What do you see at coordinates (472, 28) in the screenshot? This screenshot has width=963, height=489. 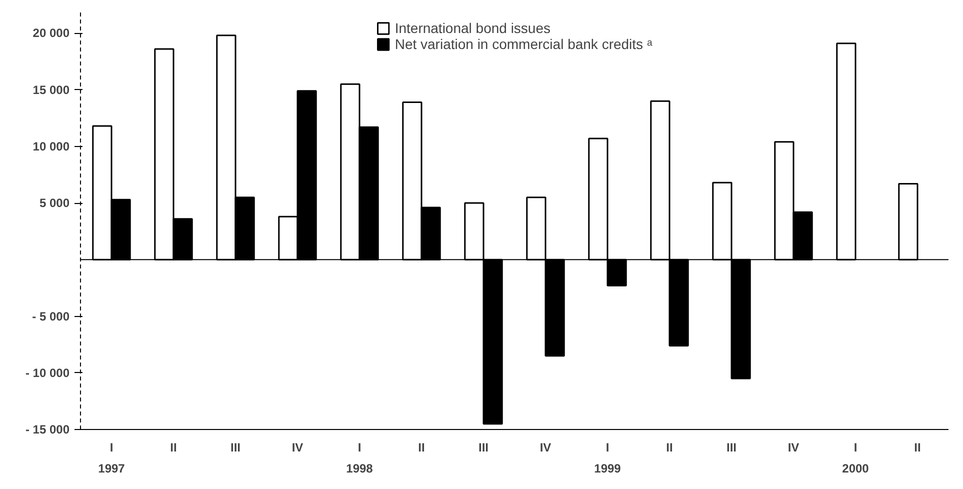 I see `legend-label: International bond issues` at bounding box center [472, 28].